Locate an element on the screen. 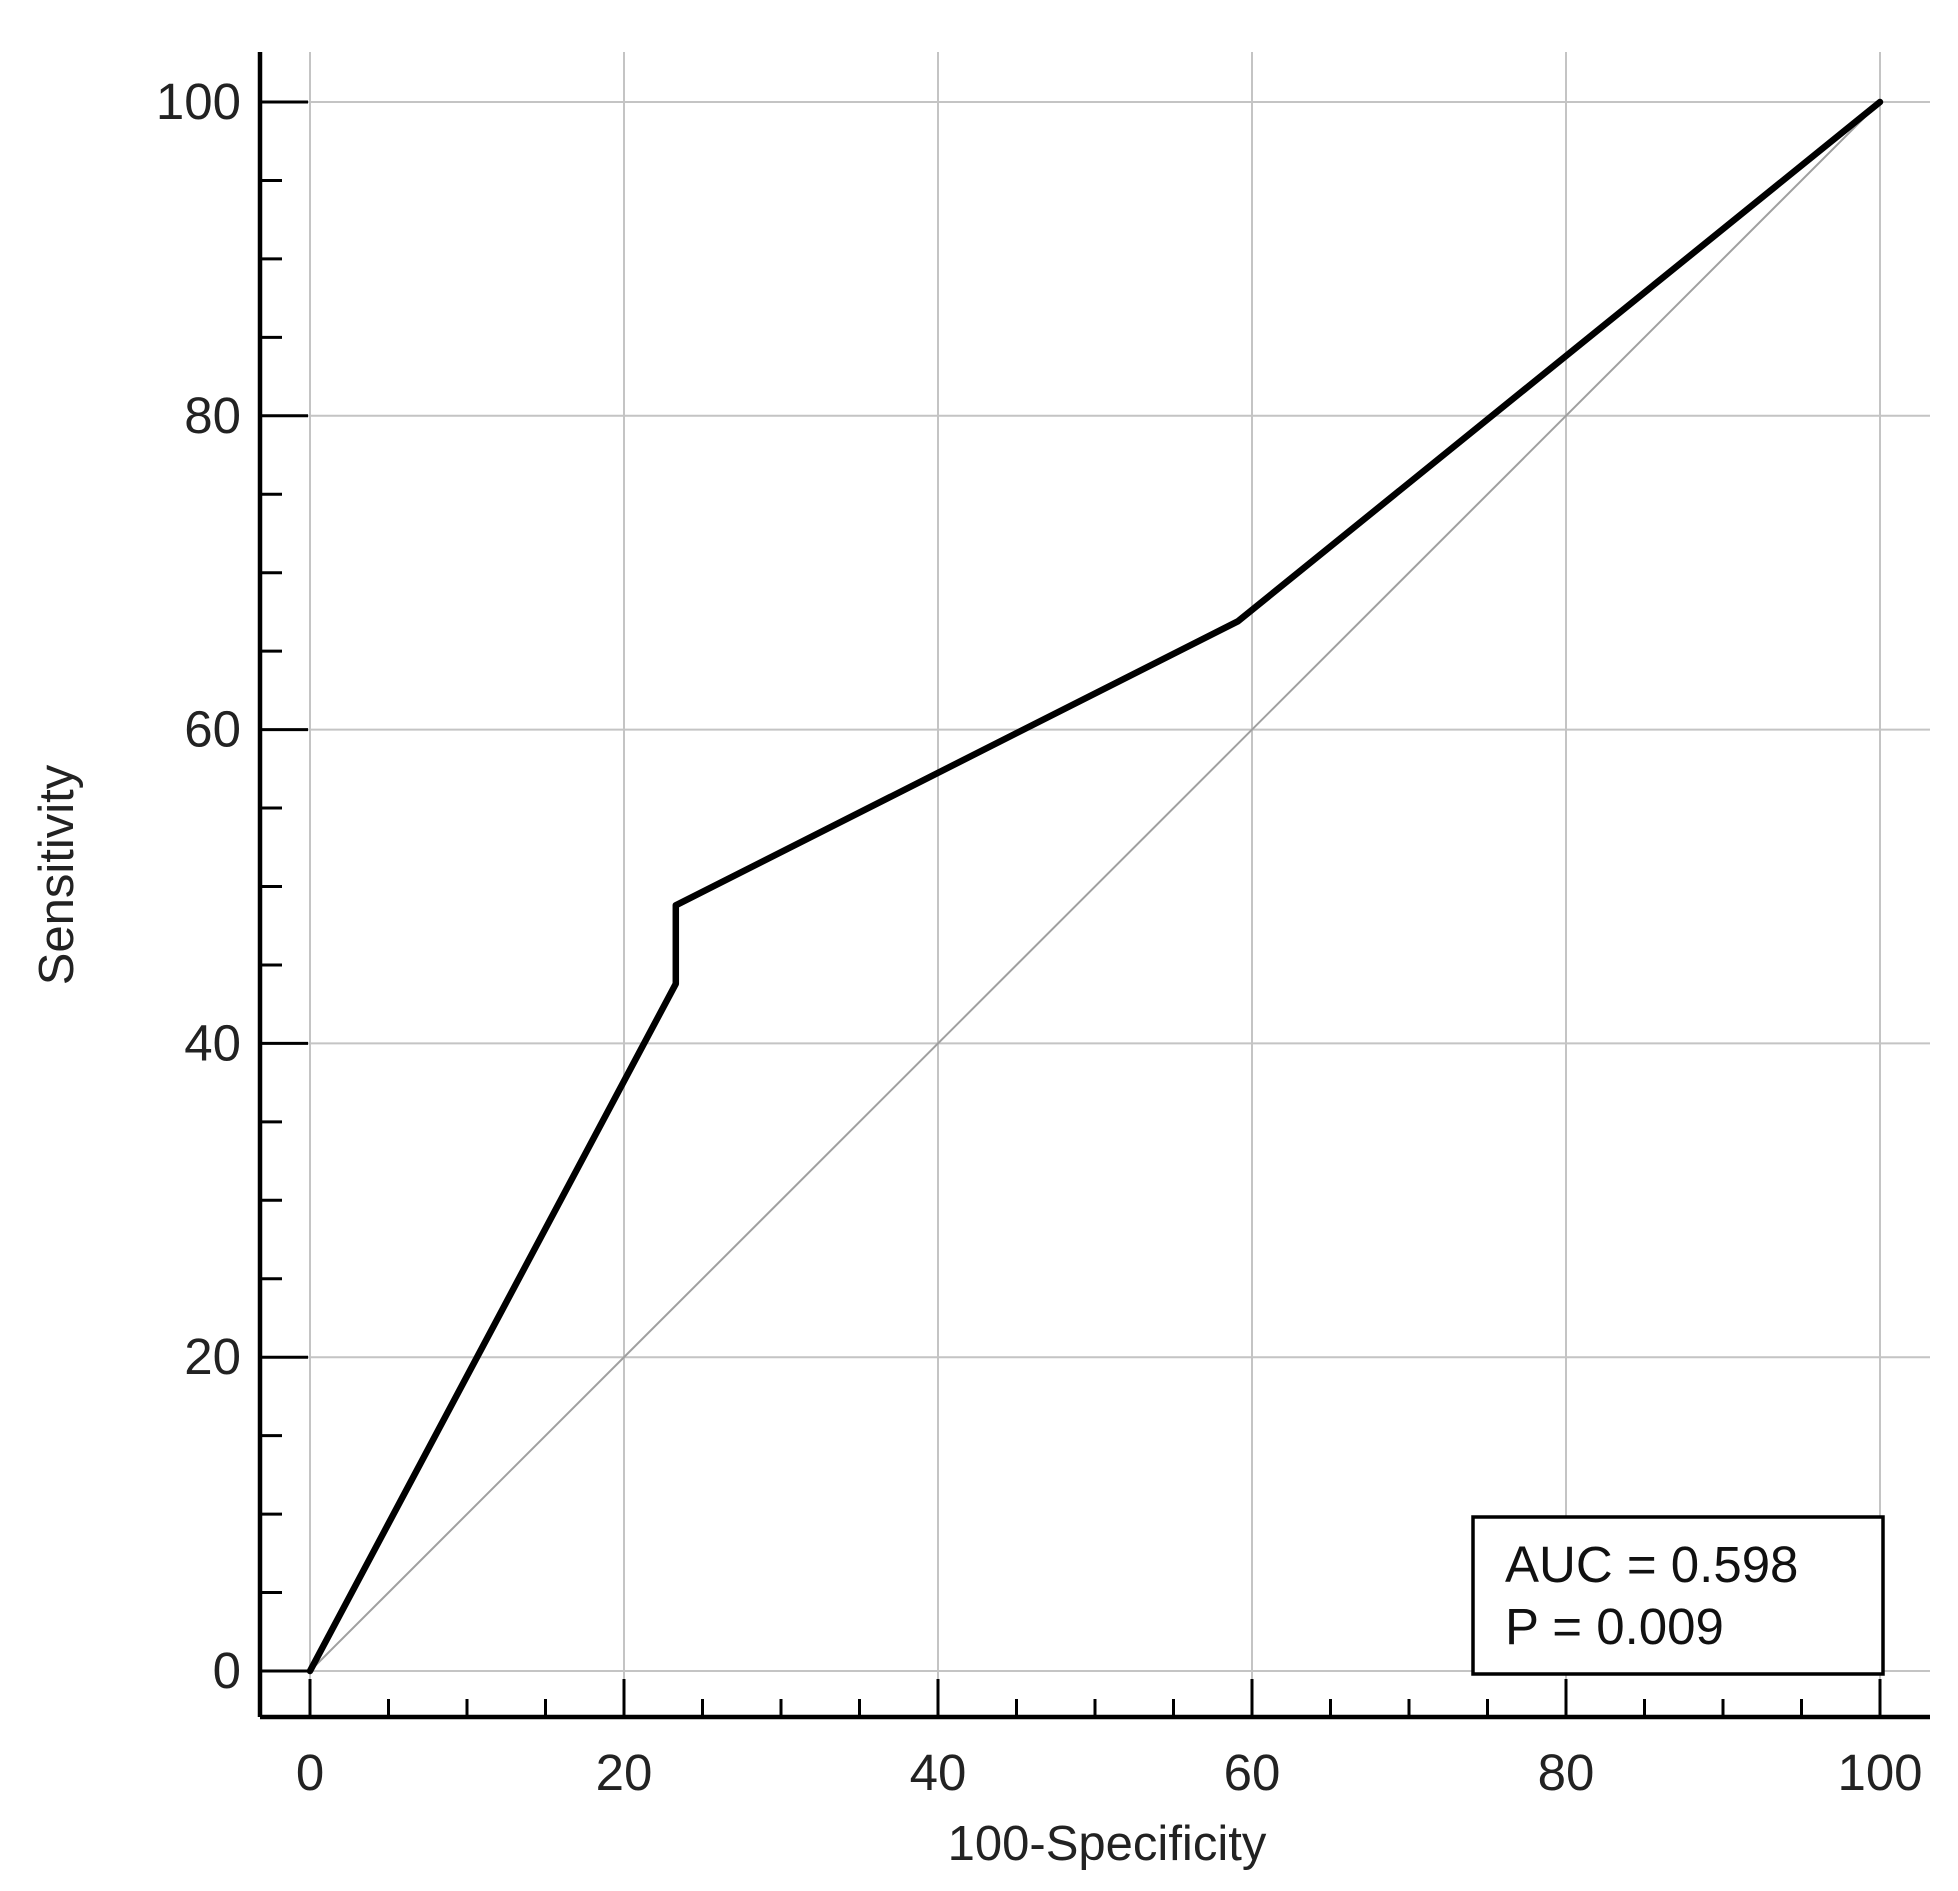 The width and height of the screenshot is (1958, 1891). x-tick-label: 100 is located at coordinates (1879, 1772).